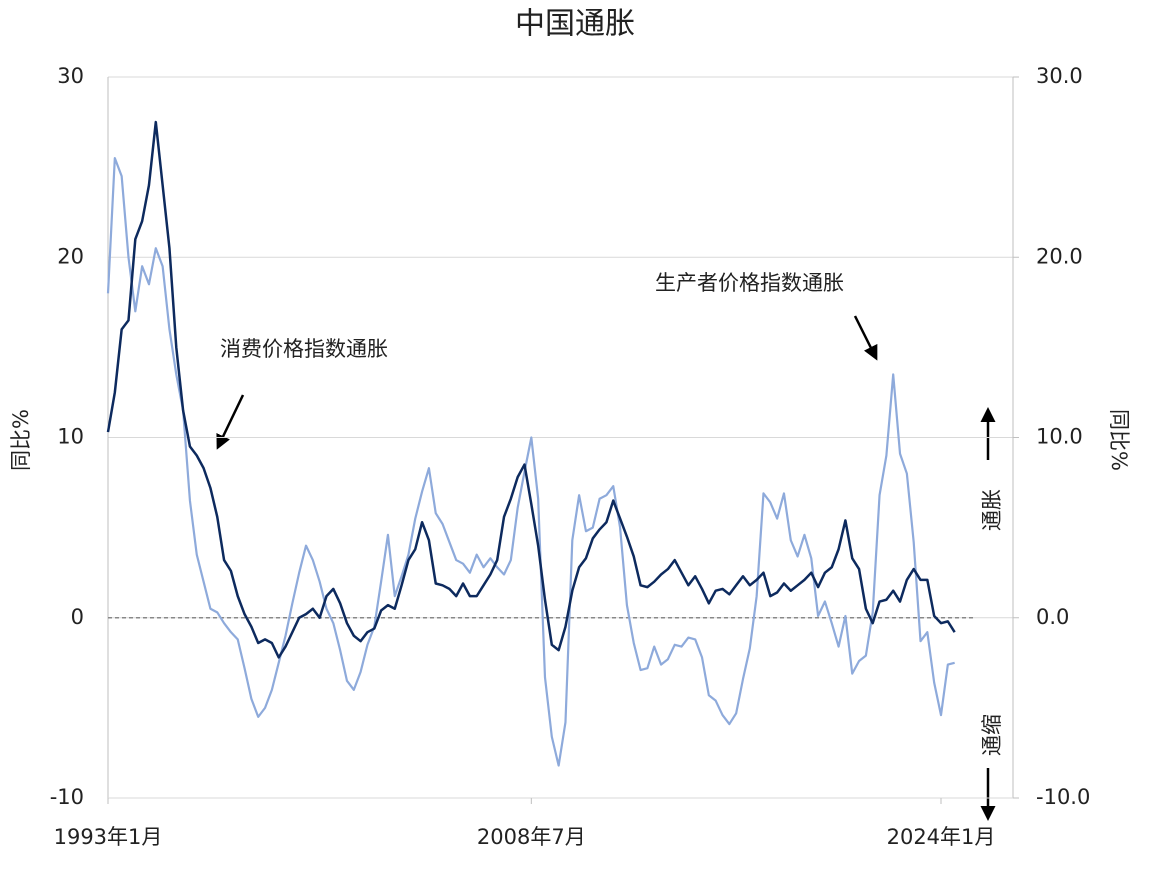 The height and width of the screenshot is (890, 1150). I want to click on y2-axis-label: 同比%, so click(1119, 440).